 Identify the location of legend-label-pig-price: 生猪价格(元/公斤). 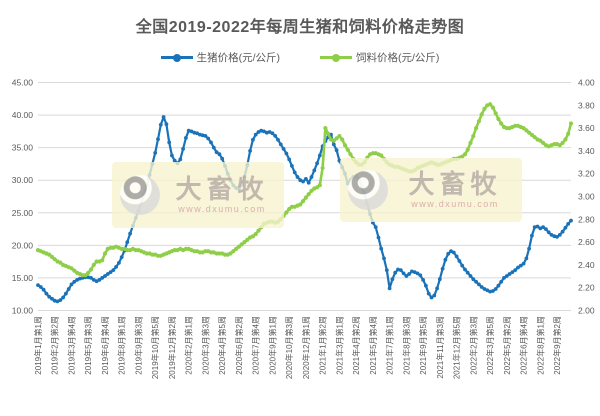
(238, 58).